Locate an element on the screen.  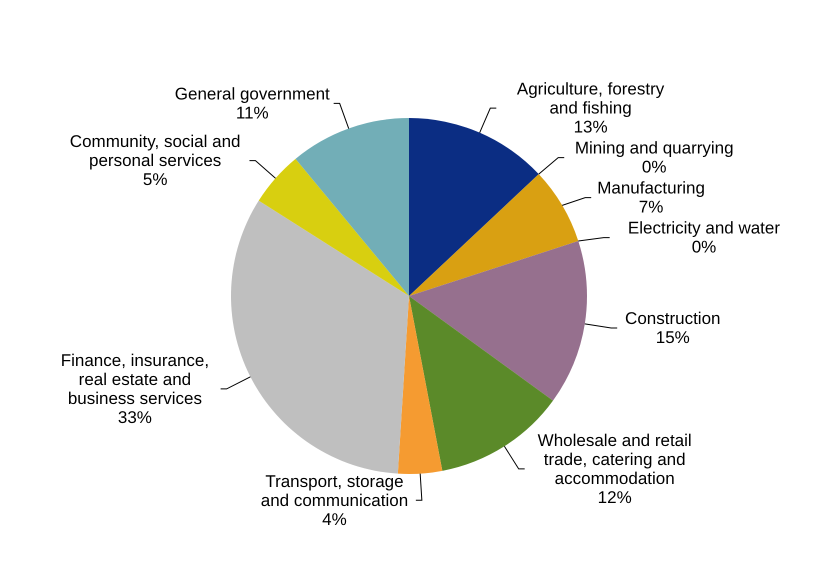
data-label: 5% is located at coordinates (155, 180).